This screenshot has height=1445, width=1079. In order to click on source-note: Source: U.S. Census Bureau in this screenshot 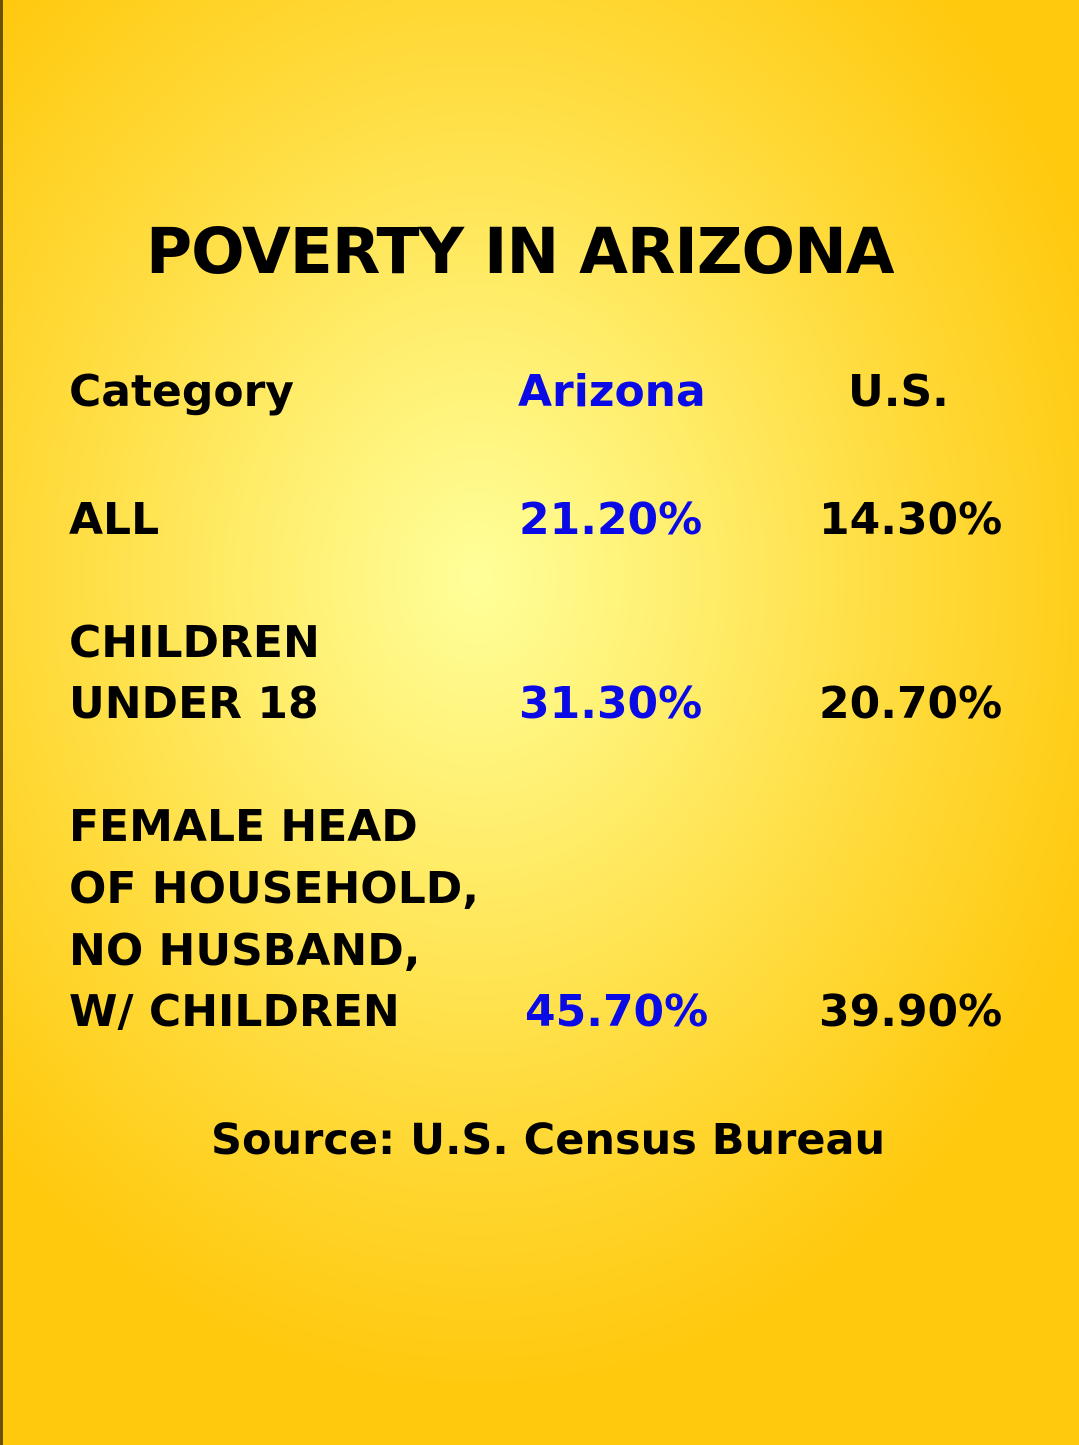, I will do `click(548, 1140)`.